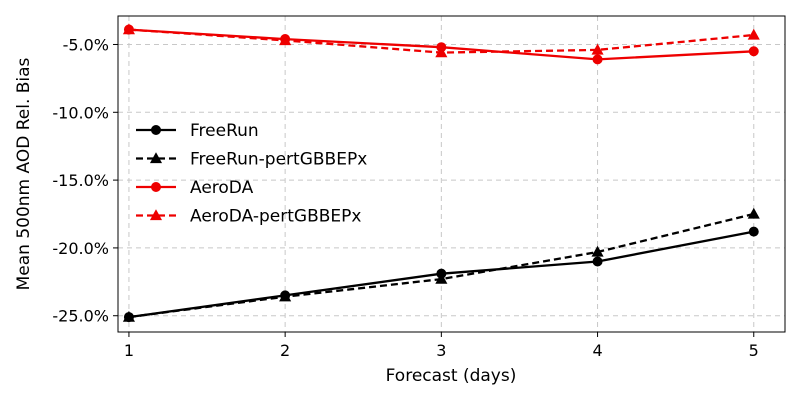  Describe the element at coordinates (80, 316) in the screenshot. I see `y-tick-label: -25.0%` at that location.